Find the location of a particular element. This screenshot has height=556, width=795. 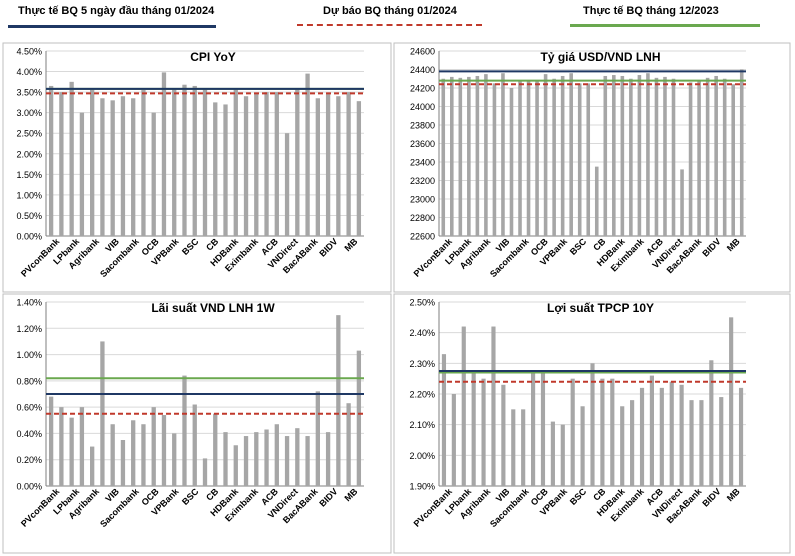

legend-actual-5day-label: Thực tế BQ 5 ngày đầu tháng 01/2024 is located at coordinates (116, 11).